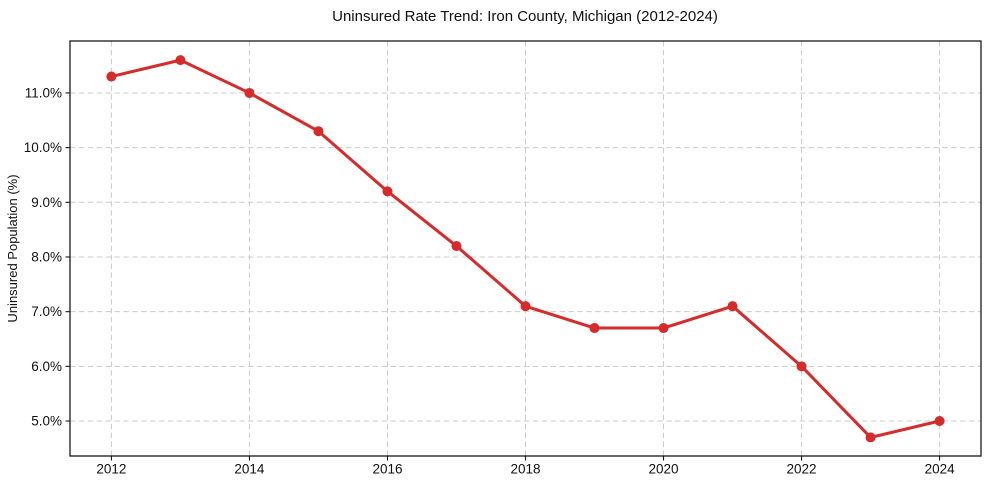 This screenshot has height=490, width=989. Describe the element at coordinates (43, 92) in the screenshot. I see `y-tick-label: 11.0%` at that location.